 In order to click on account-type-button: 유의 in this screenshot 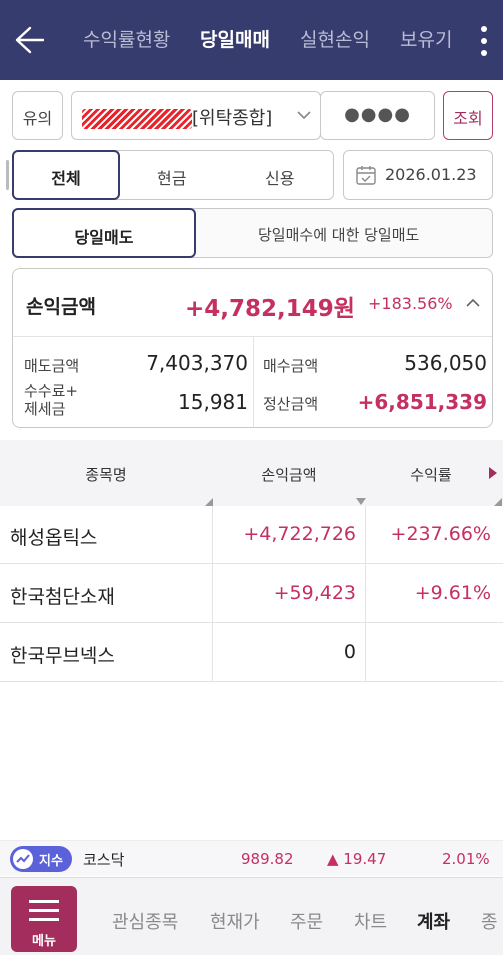, I will do `click(37, 115)`.